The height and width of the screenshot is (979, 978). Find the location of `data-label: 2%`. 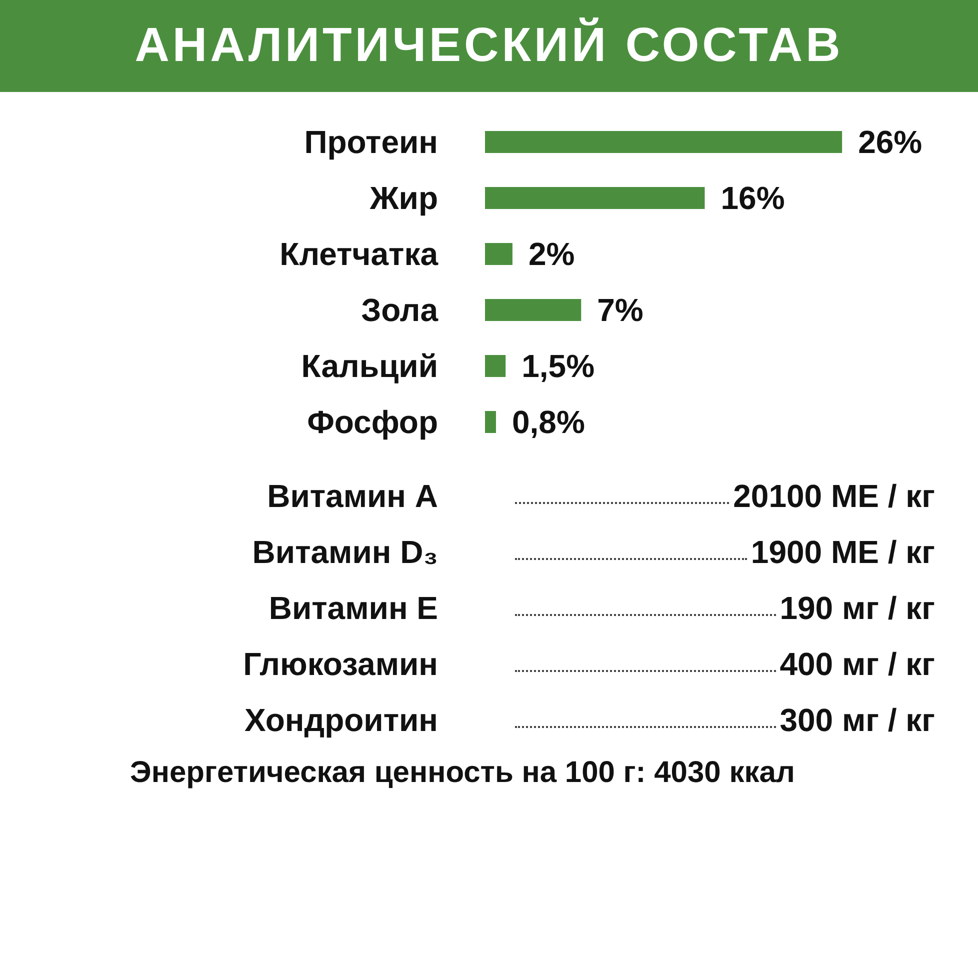

data-label: 2% is located at coordinates (551, 254).